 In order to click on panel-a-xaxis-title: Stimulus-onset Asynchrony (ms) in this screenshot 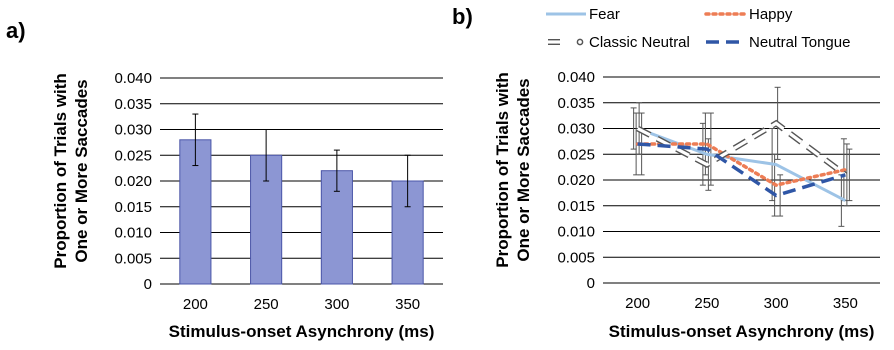, I will do `click(302, 331)`.